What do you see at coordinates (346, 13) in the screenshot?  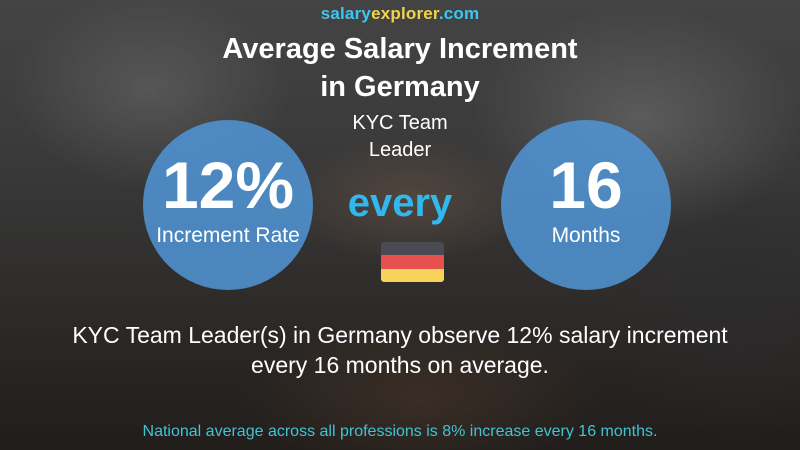 I see `logo-salary: salary` at bounding box center [346, 13].